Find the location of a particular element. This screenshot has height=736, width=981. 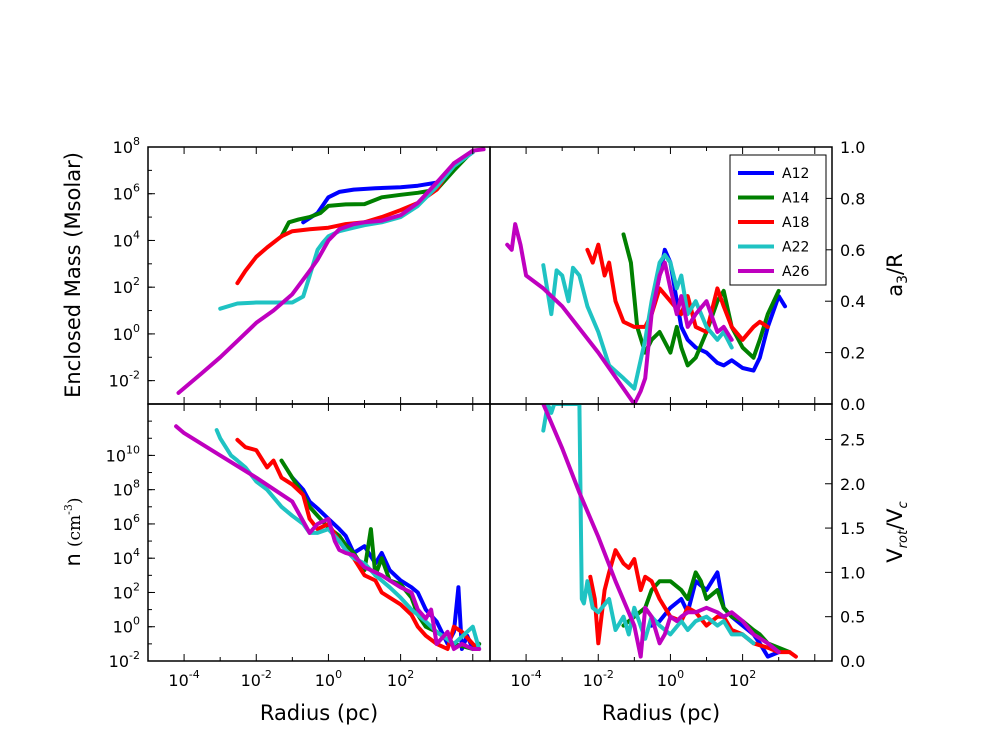

legend-label-a12: A12 is located at coordinates (795, 174).